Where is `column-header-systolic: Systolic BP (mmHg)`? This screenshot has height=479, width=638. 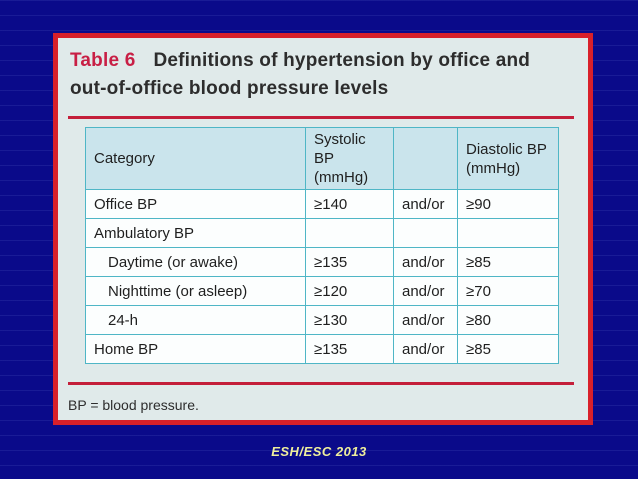 column-header-systolic: Systolic BP (mmHg) is located at coordinates (349, 158).